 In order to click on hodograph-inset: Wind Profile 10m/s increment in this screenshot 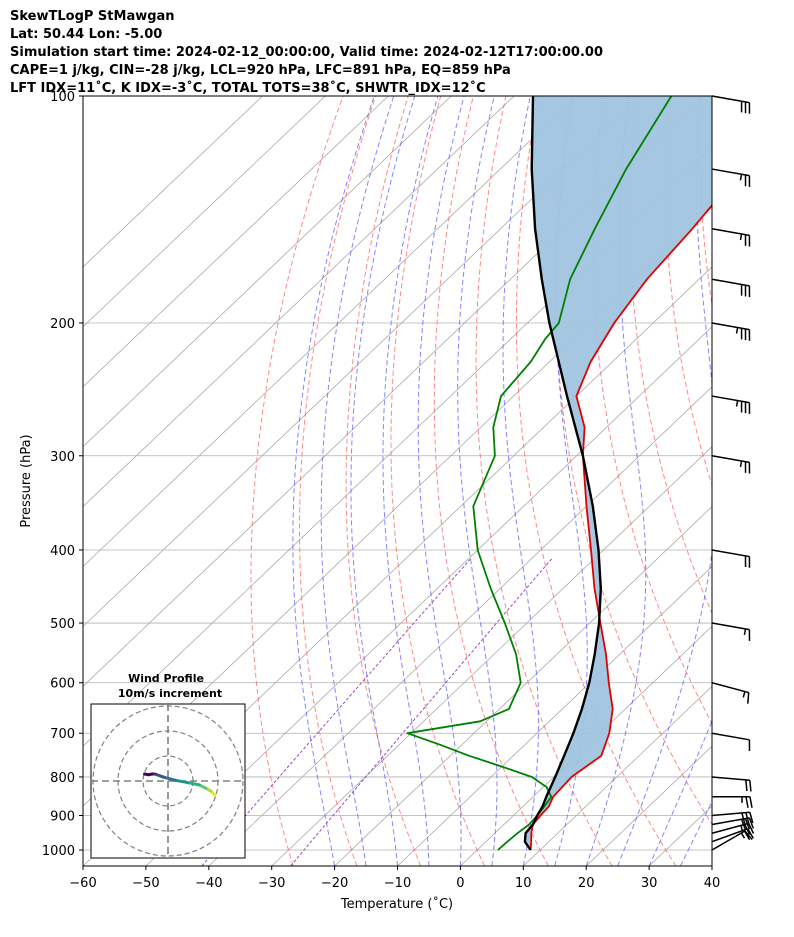, I will do `click(168, 765)`.